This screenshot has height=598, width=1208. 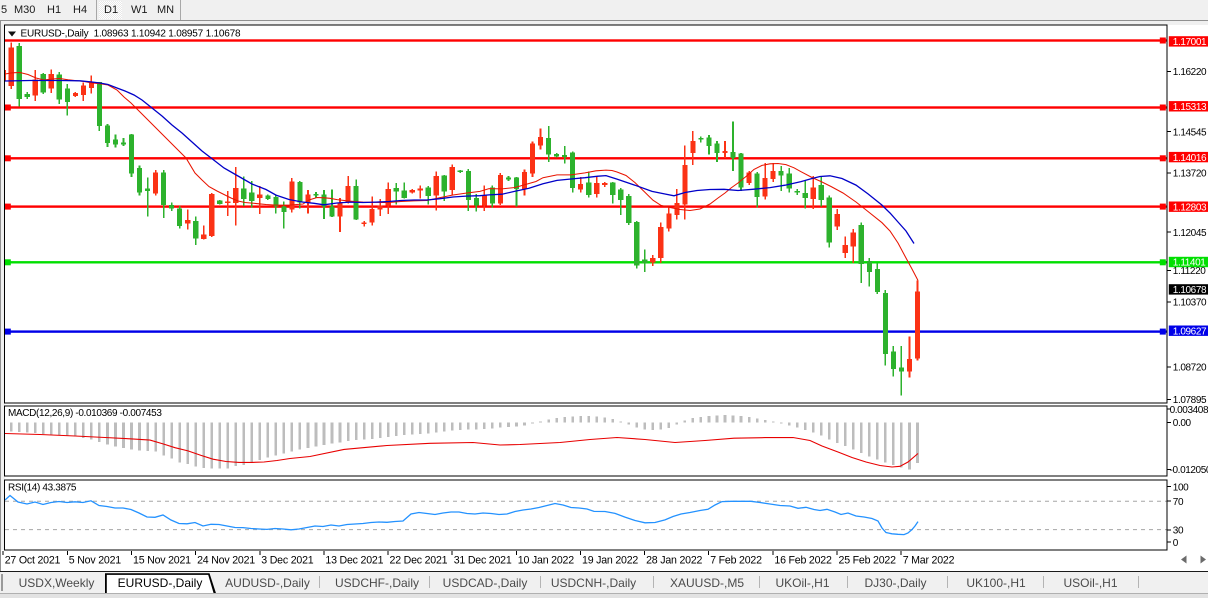 I want to click on svg-text: 1.12803, so click(x=1190, y=207).